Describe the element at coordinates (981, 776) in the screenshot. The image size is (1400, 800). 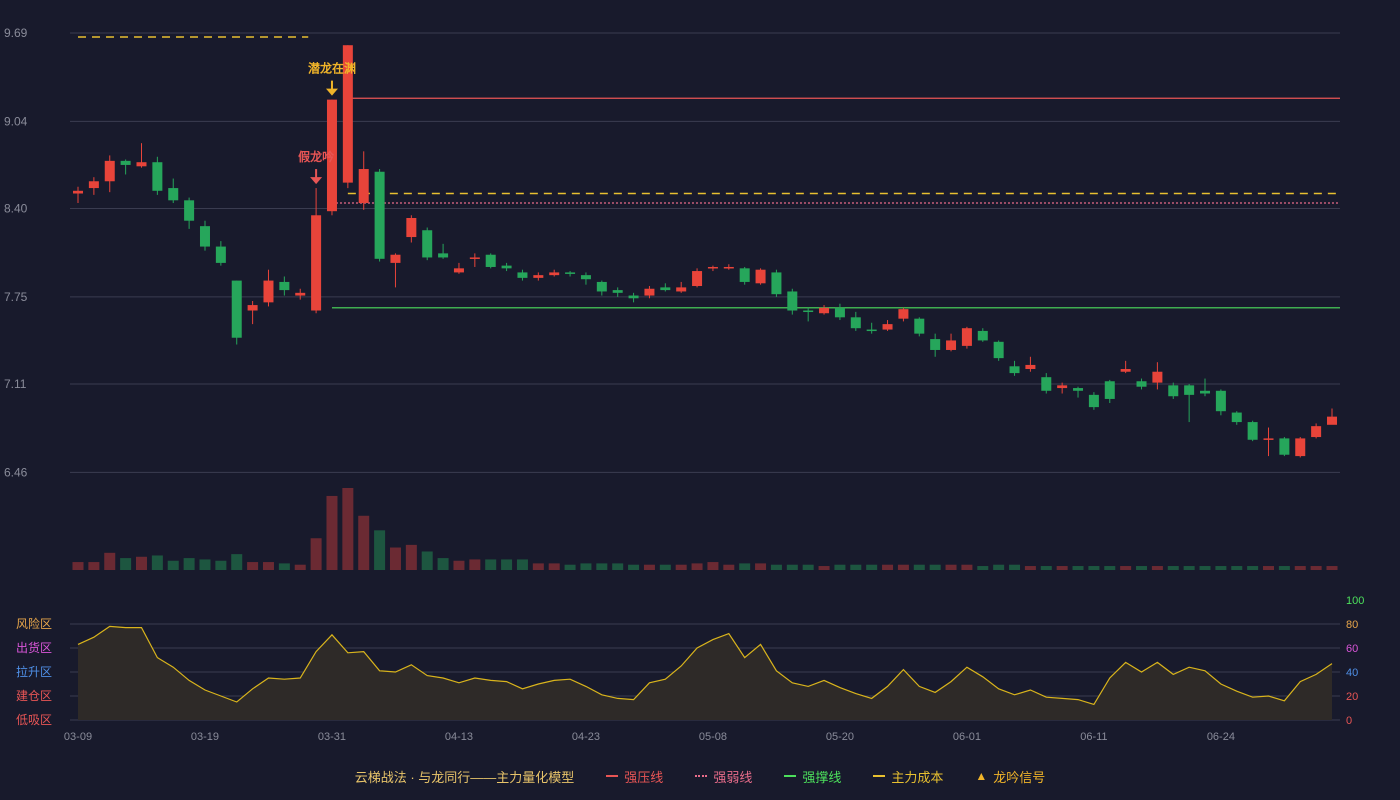
I see `triangle-up-icon: ▲` at that location.